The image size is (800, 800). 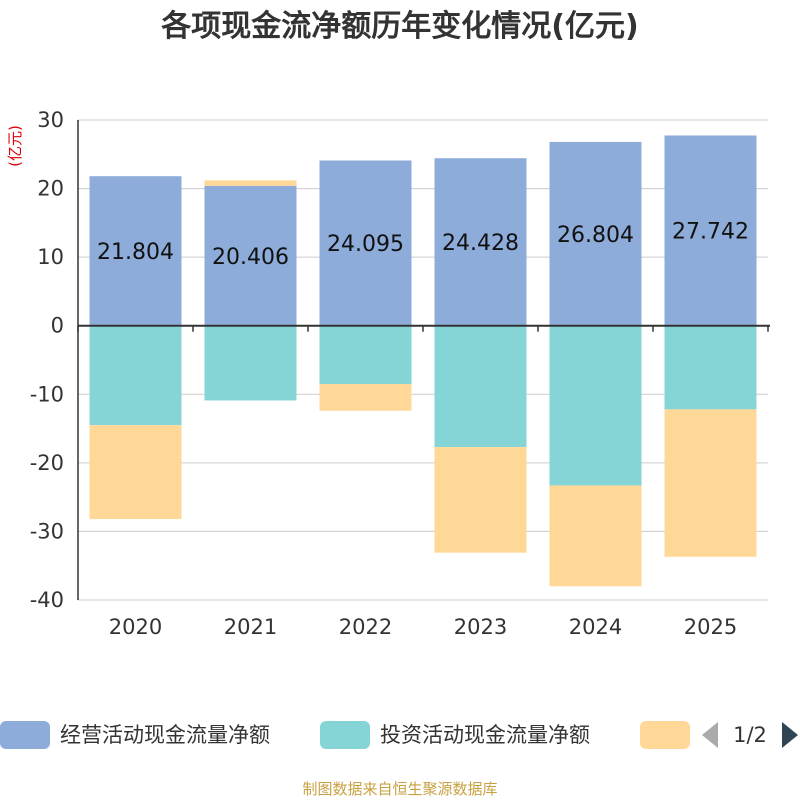 I want to click on y-tick-label: 30, so click(x=50, y=120).